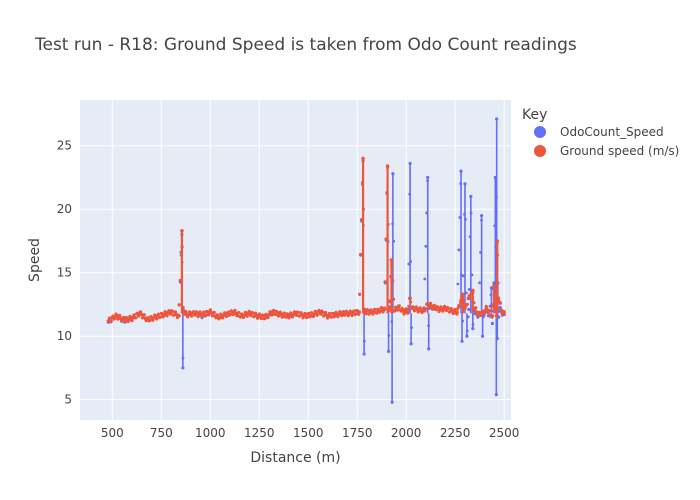 This screenshot has height=500, width=700. I want to click on legend: Key OdoCount_Speed Ground speed (m/s), so click(600, 132).